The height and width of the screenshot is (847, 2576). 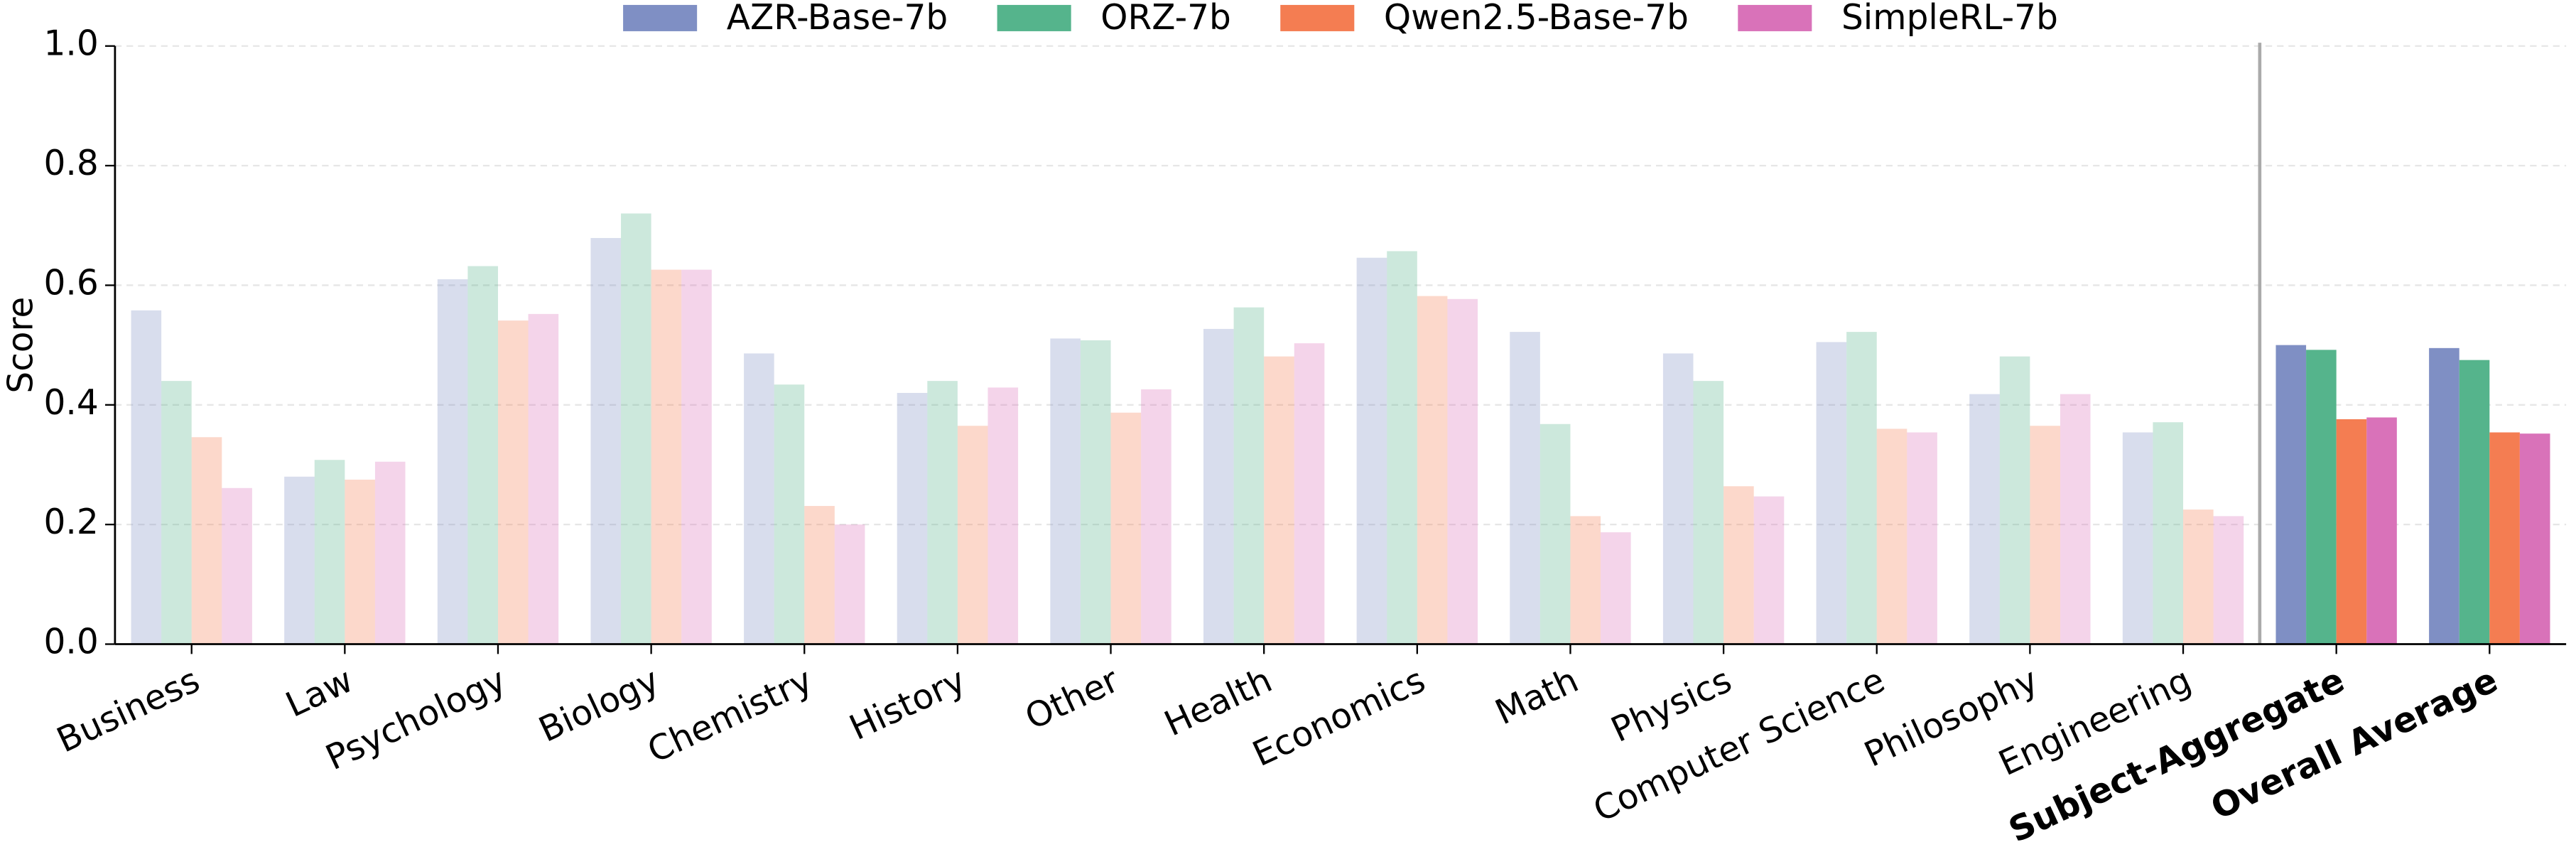 What do you see at coordinates (1165, 19) in the screenshot?
I see `legend-label: ORZ-7b` at bounding box center [1165, 19].